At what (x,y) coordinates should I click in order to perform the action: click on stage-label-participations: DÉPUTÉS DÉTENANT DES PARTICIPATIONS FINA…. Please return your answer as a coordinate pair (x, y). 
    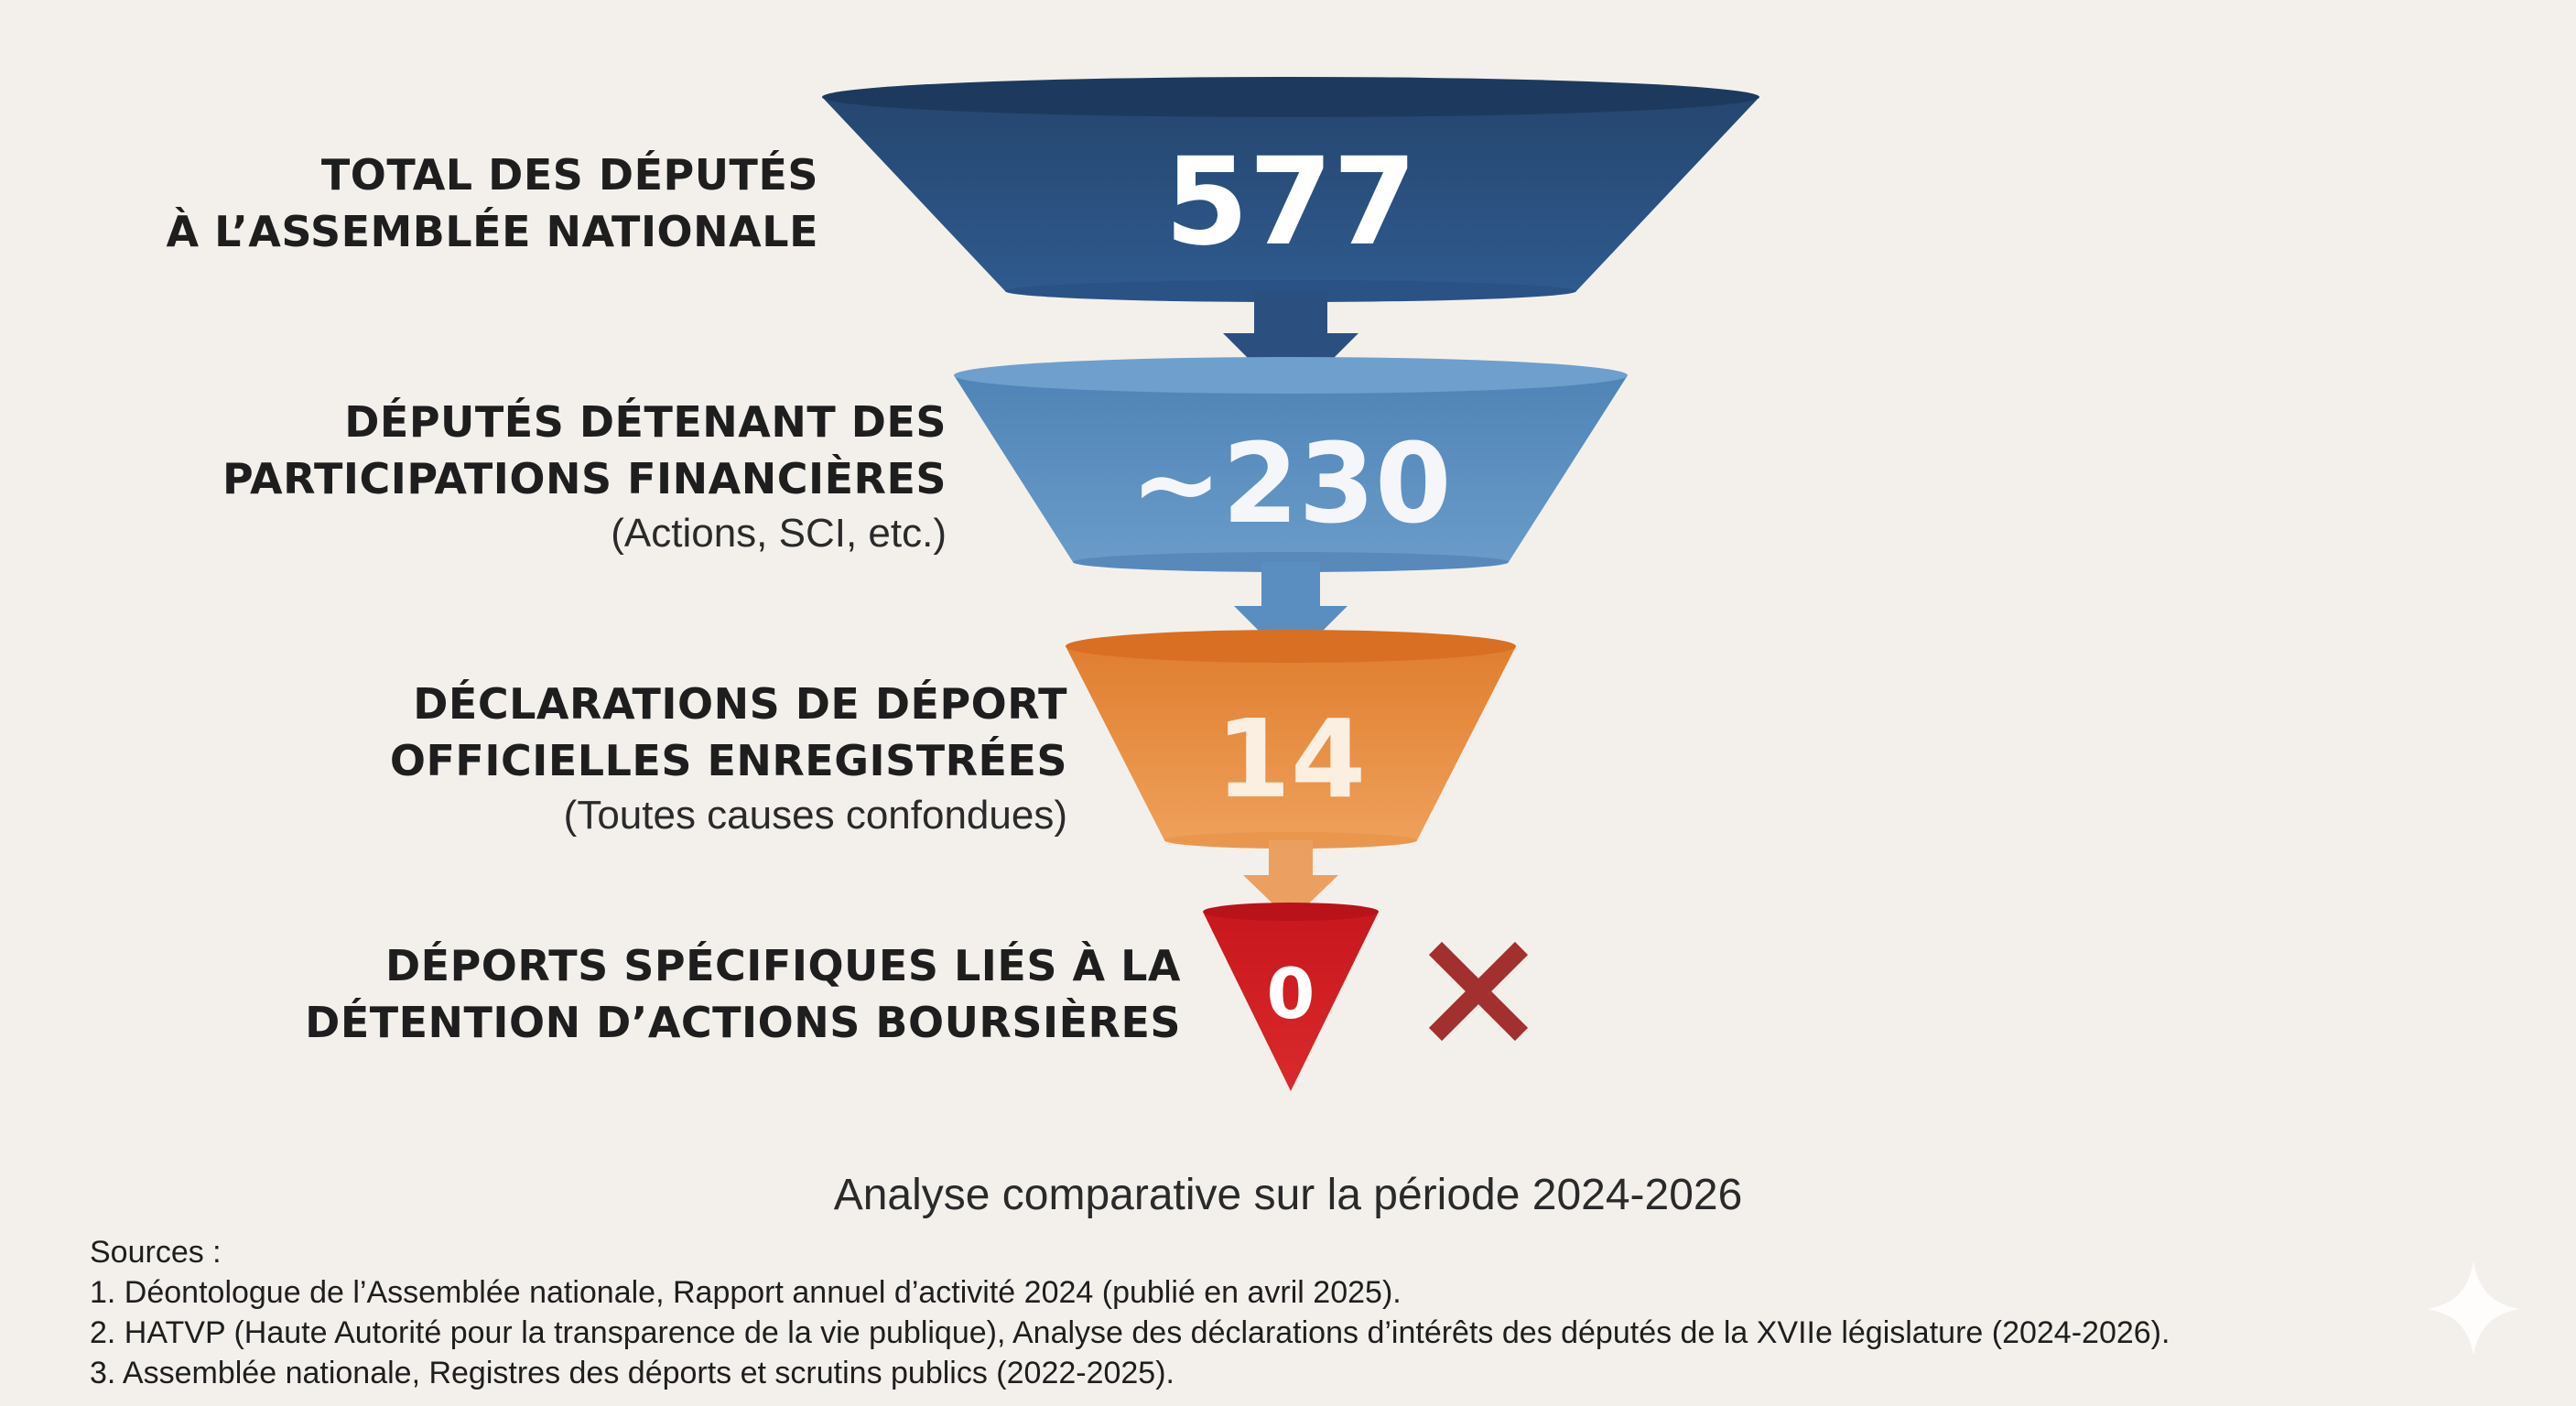
    Looking at the image, I should click on (584, 477).